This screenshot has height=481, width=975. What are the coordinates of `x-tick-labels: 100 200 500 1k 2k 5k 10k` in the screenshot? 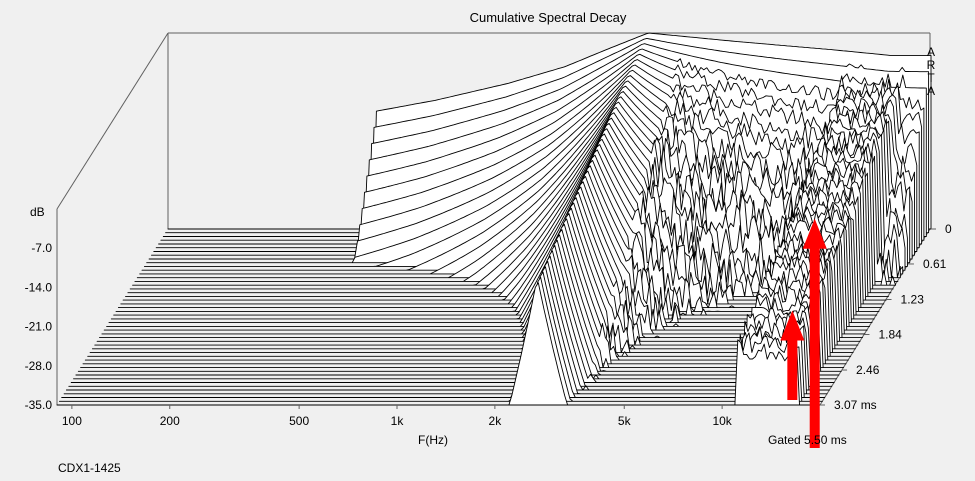 It's located at (397, 416).